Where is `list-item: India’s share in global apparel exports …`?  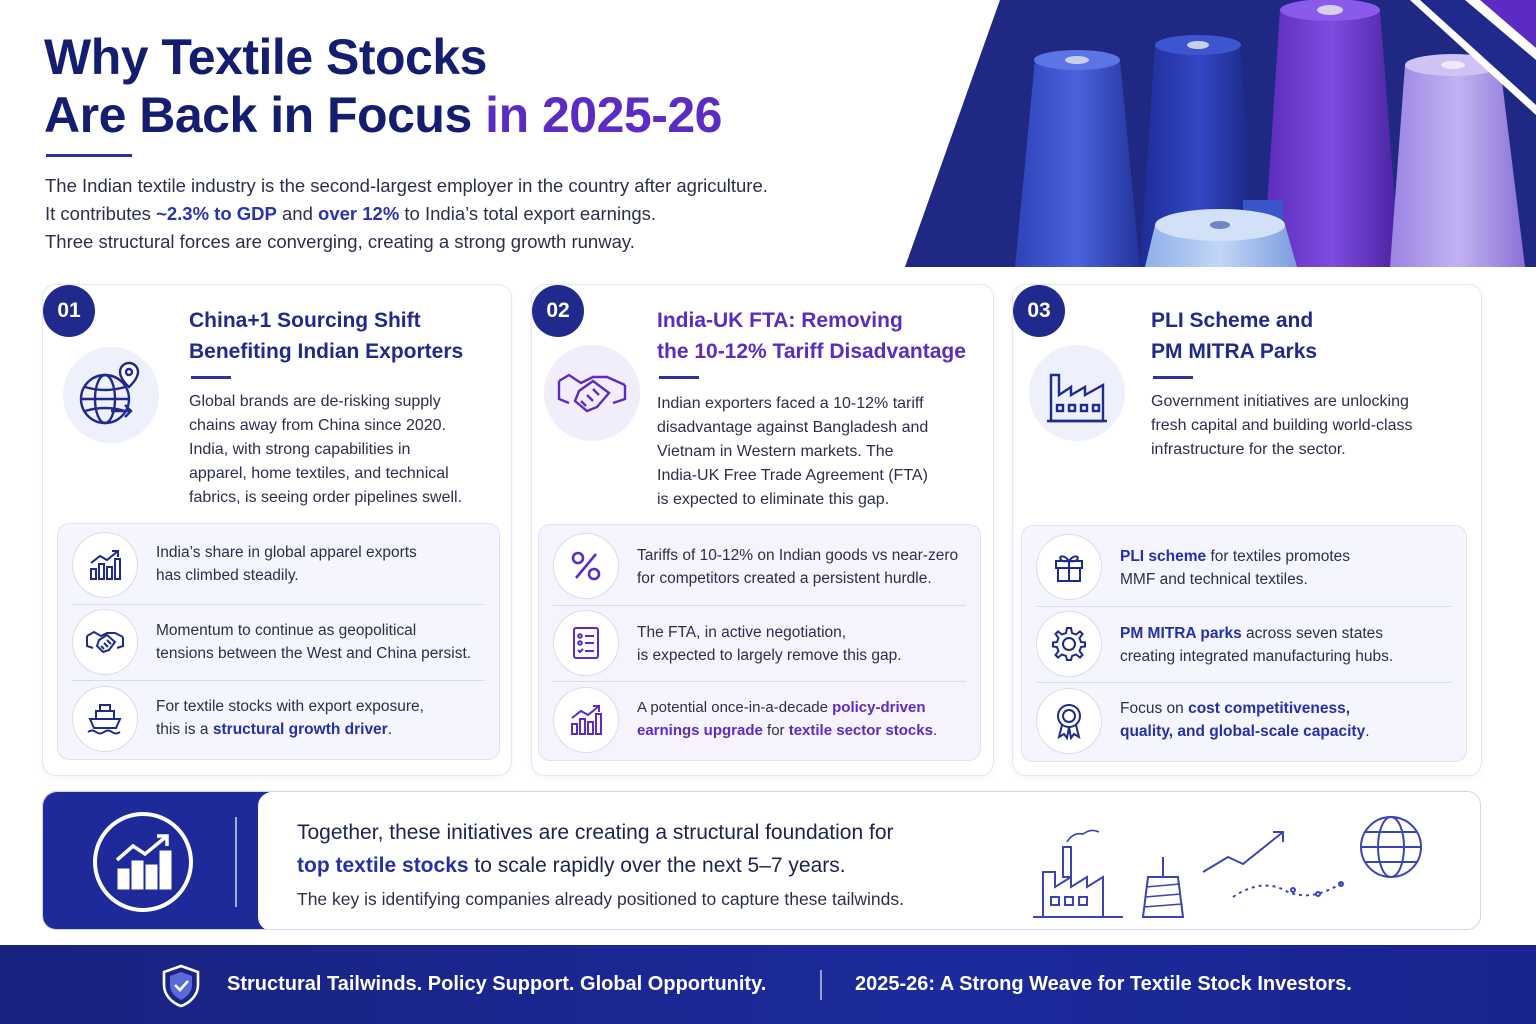 list-item: India’s share in global apparel exports … is located at coordinates (278, 564).